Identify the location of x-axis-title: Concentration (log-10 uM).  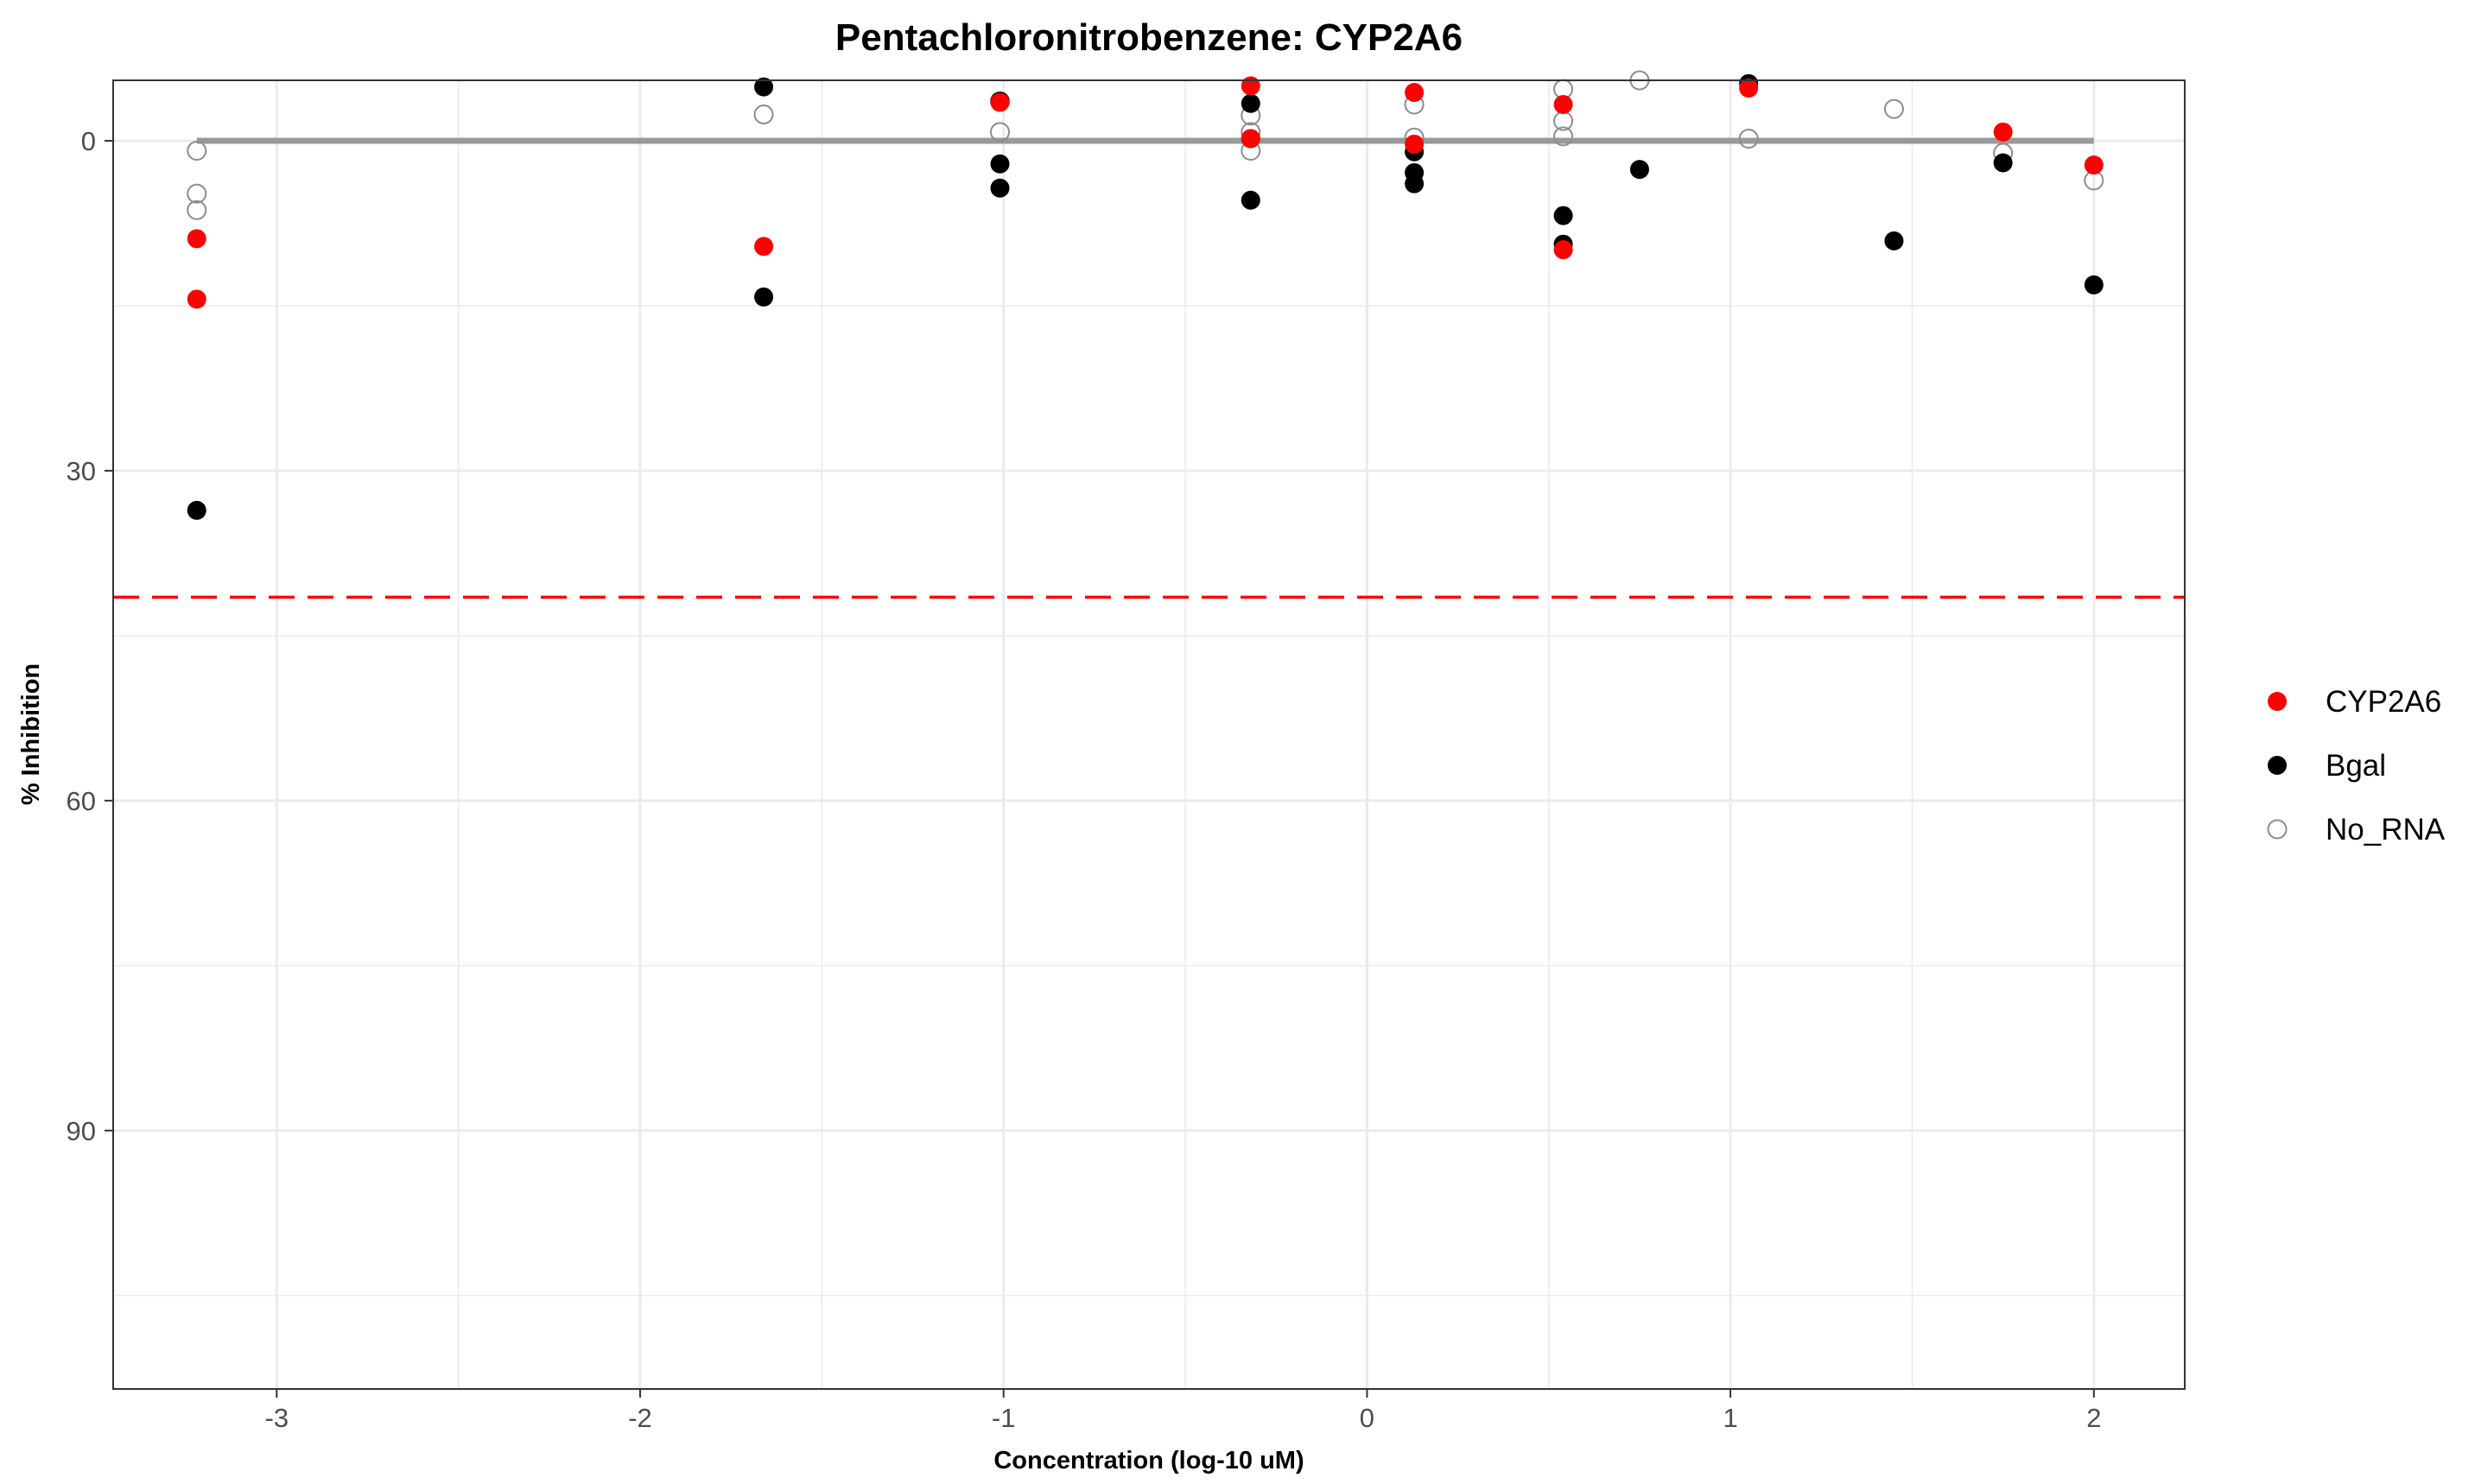
(1148, 1460).